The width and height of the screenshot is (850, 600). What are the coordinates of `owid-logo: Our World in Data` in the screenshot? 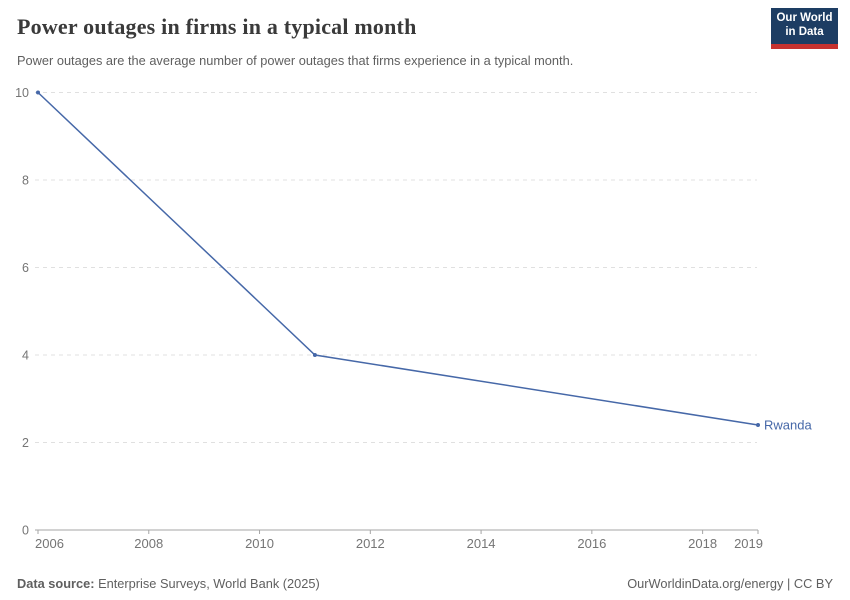 It's located at (804, 28).